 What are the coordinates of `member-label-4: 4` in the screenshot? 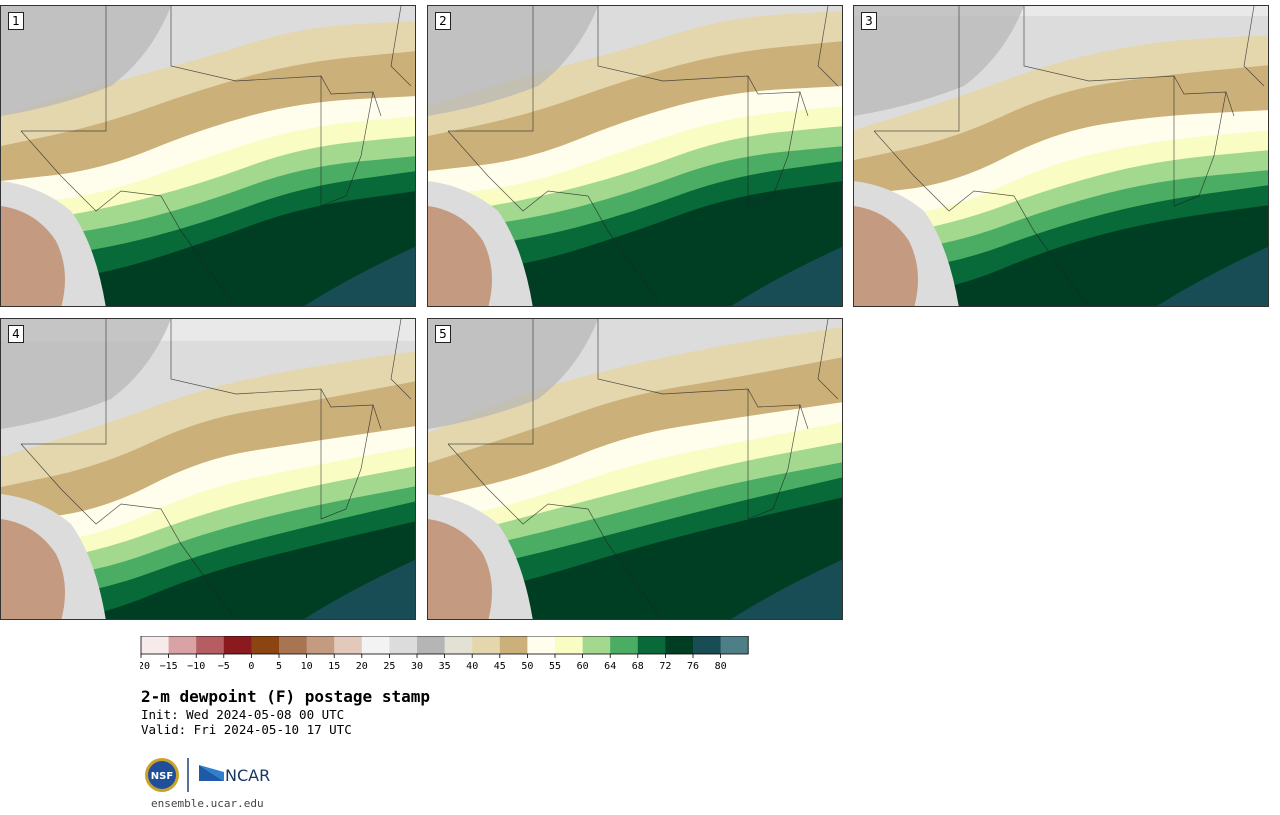 It's located at (16, 334).